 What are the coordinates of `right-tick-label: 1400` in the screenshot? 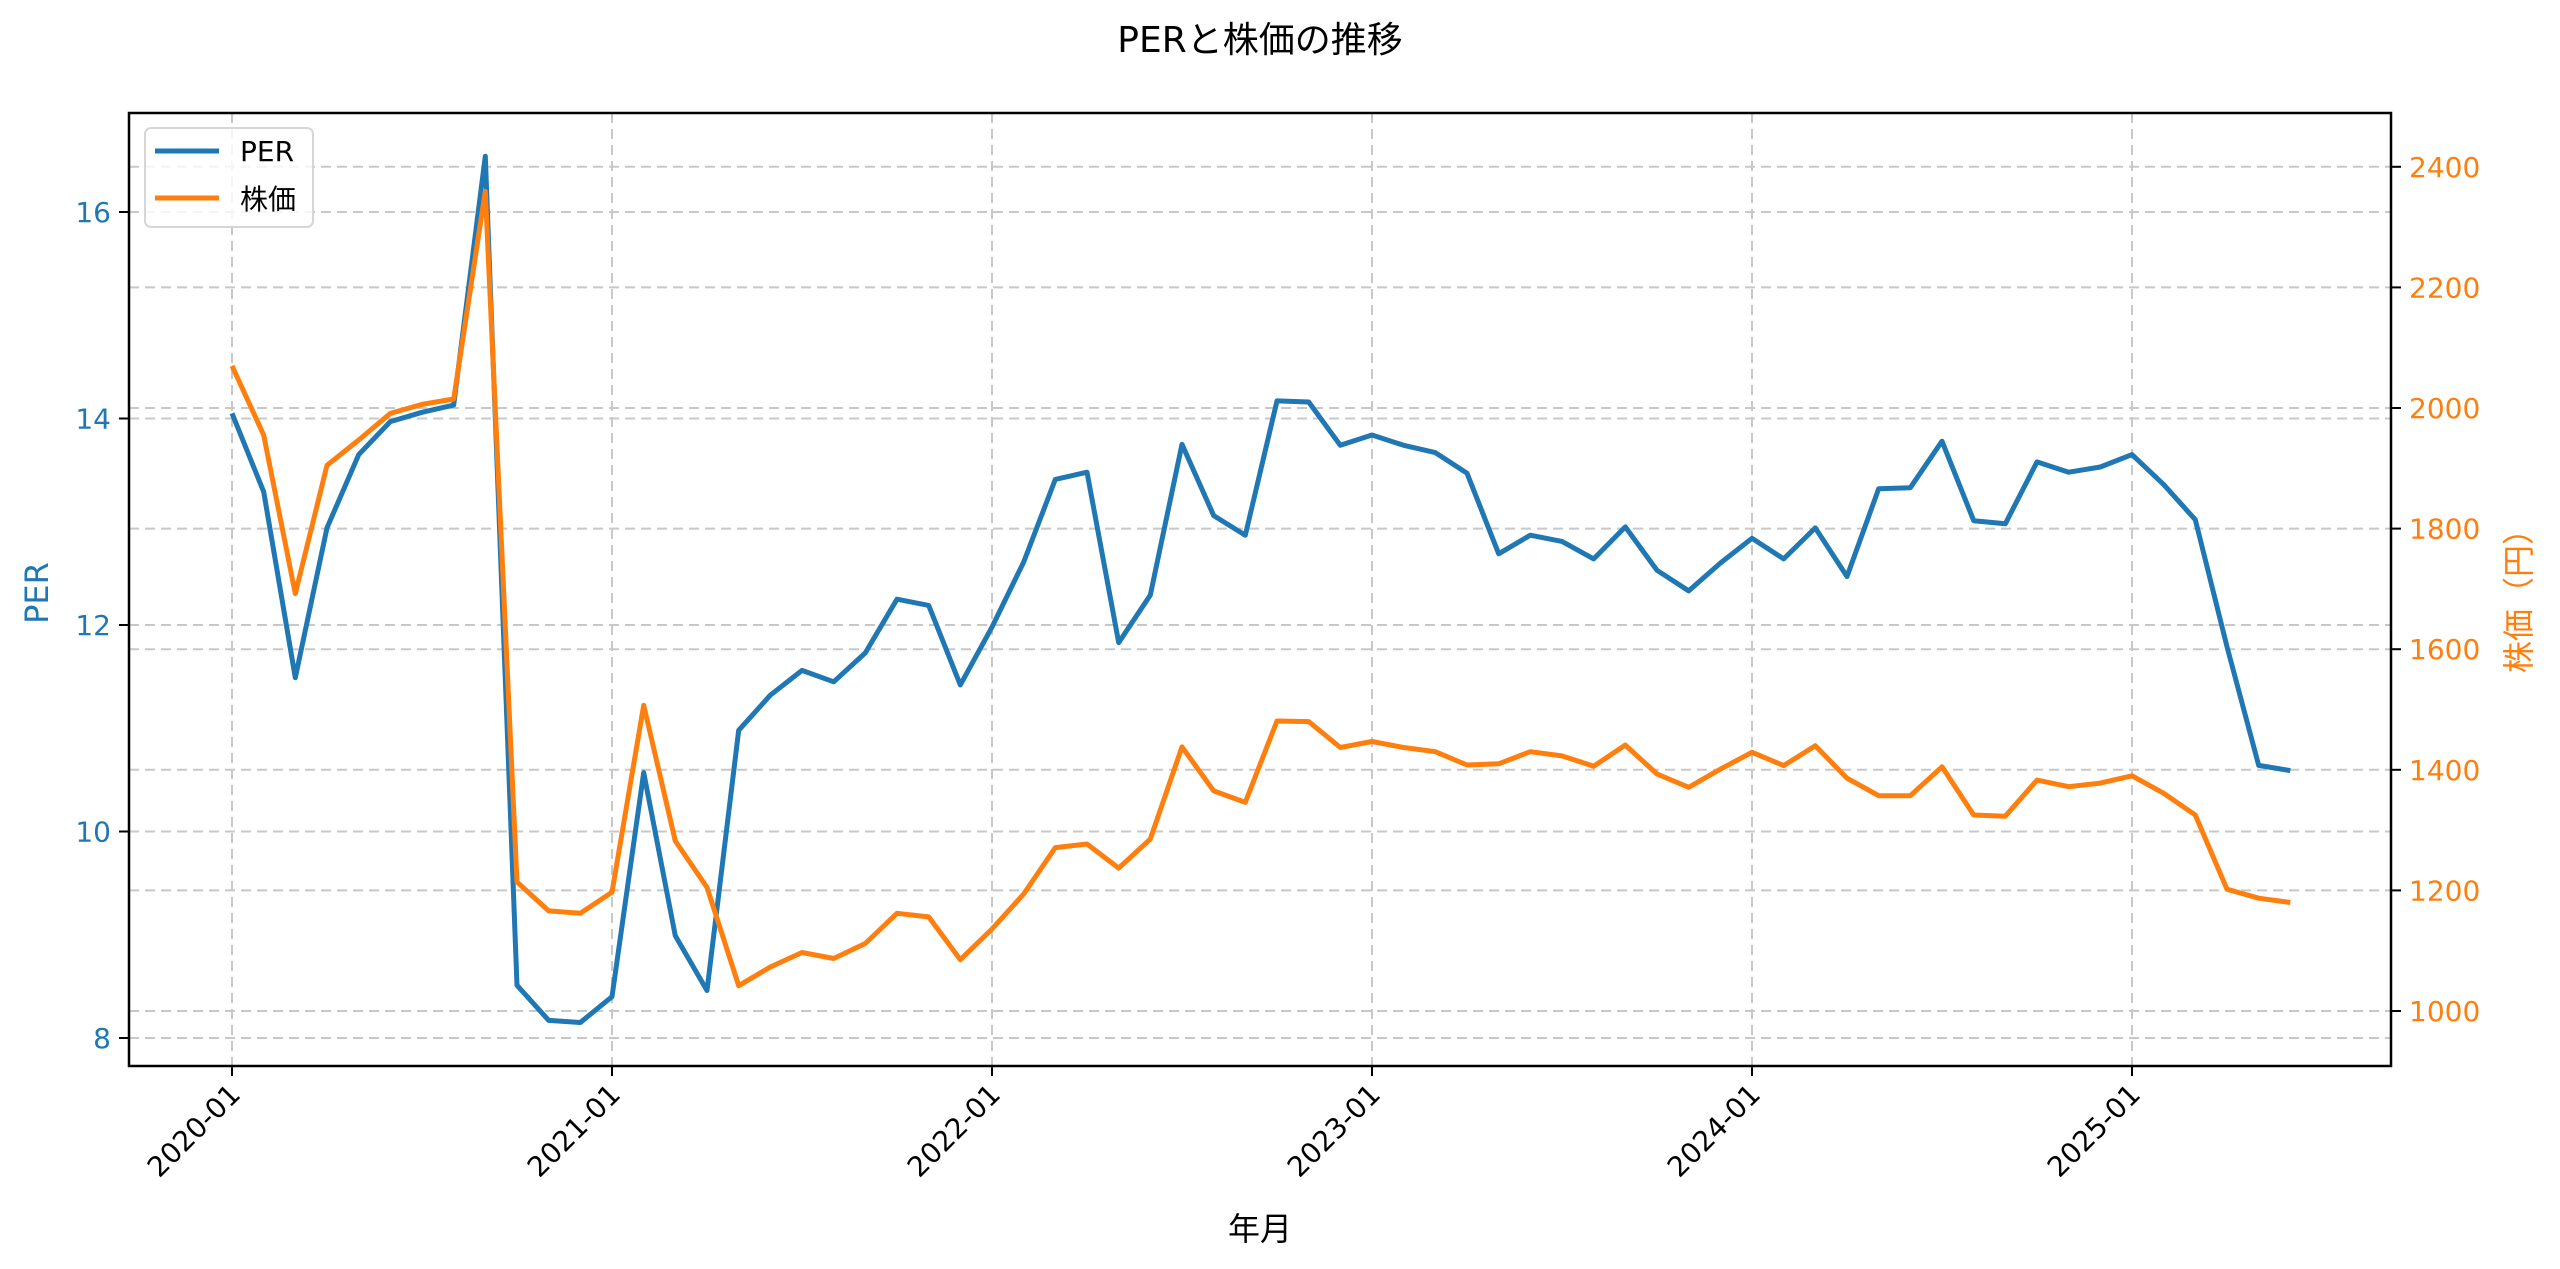 It's located at (2444, 770).